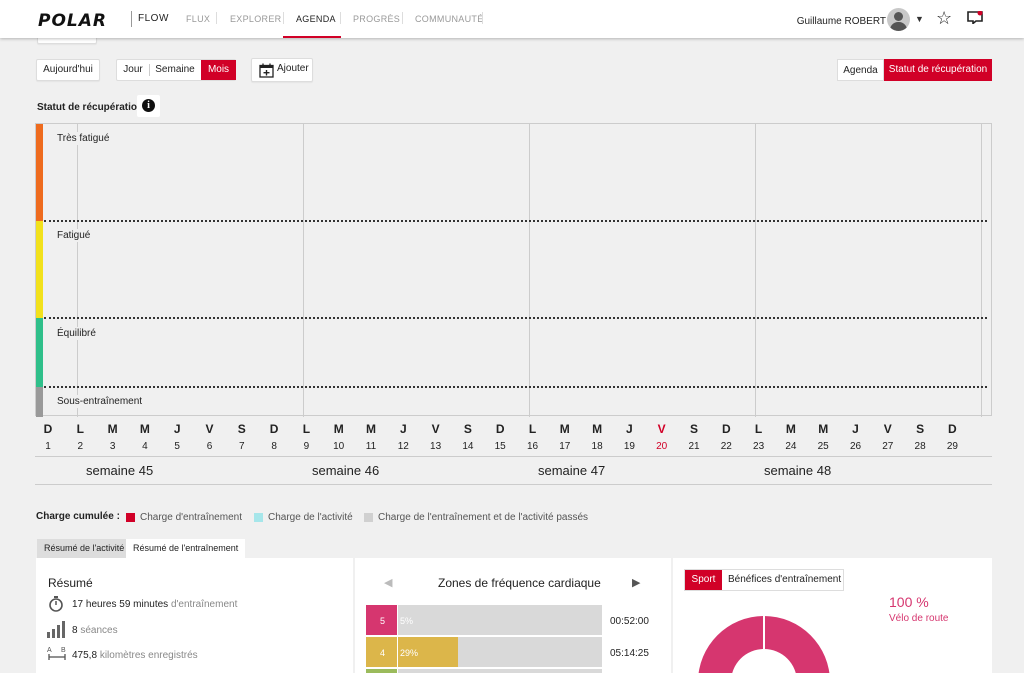  What do you see at coordinates (74, 235) in the screenshot?
I see `zone-label-tired: Fatigué` at bounding box center [74, 235].